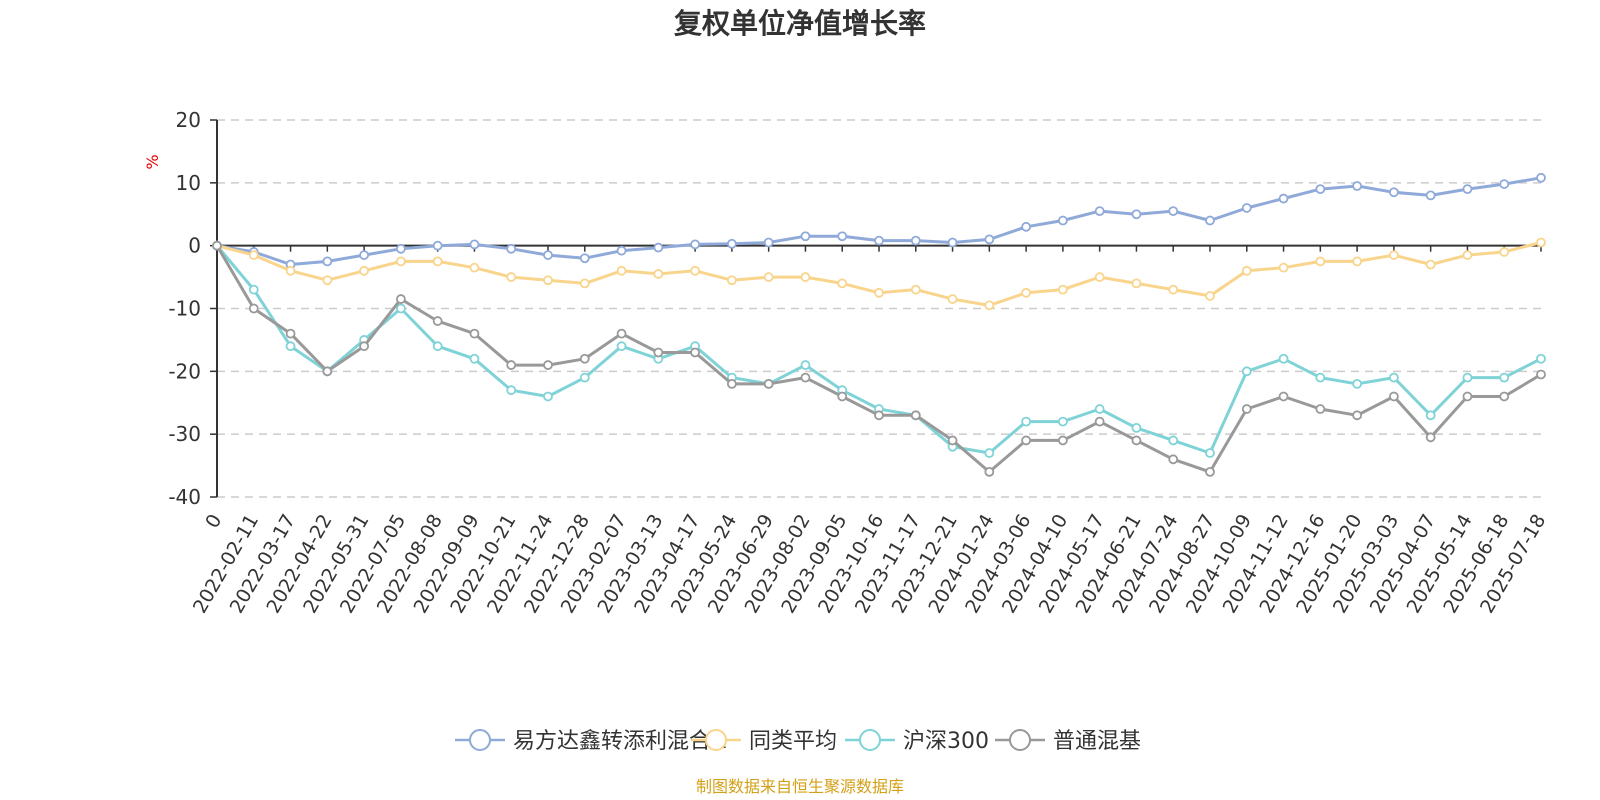 Image resolution: width=1600 pixels, height=800 pixels. What do you see at coordinates (480, 740) in the screenshot?
I see `legend-marker` at bounding box center [480, 740].